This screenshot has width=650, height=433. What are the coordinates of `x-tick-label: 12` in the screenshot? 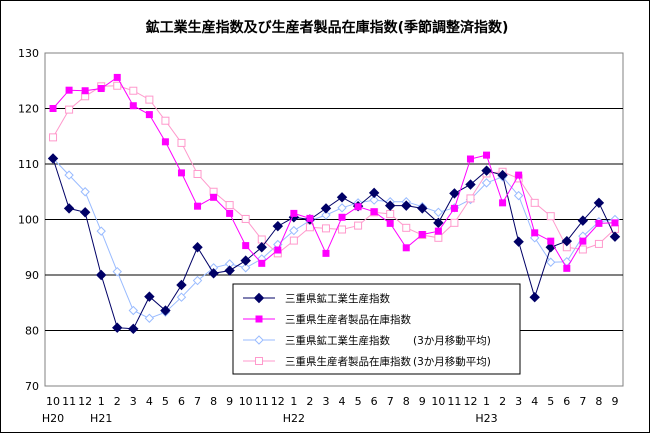 It's located at (470, 401).